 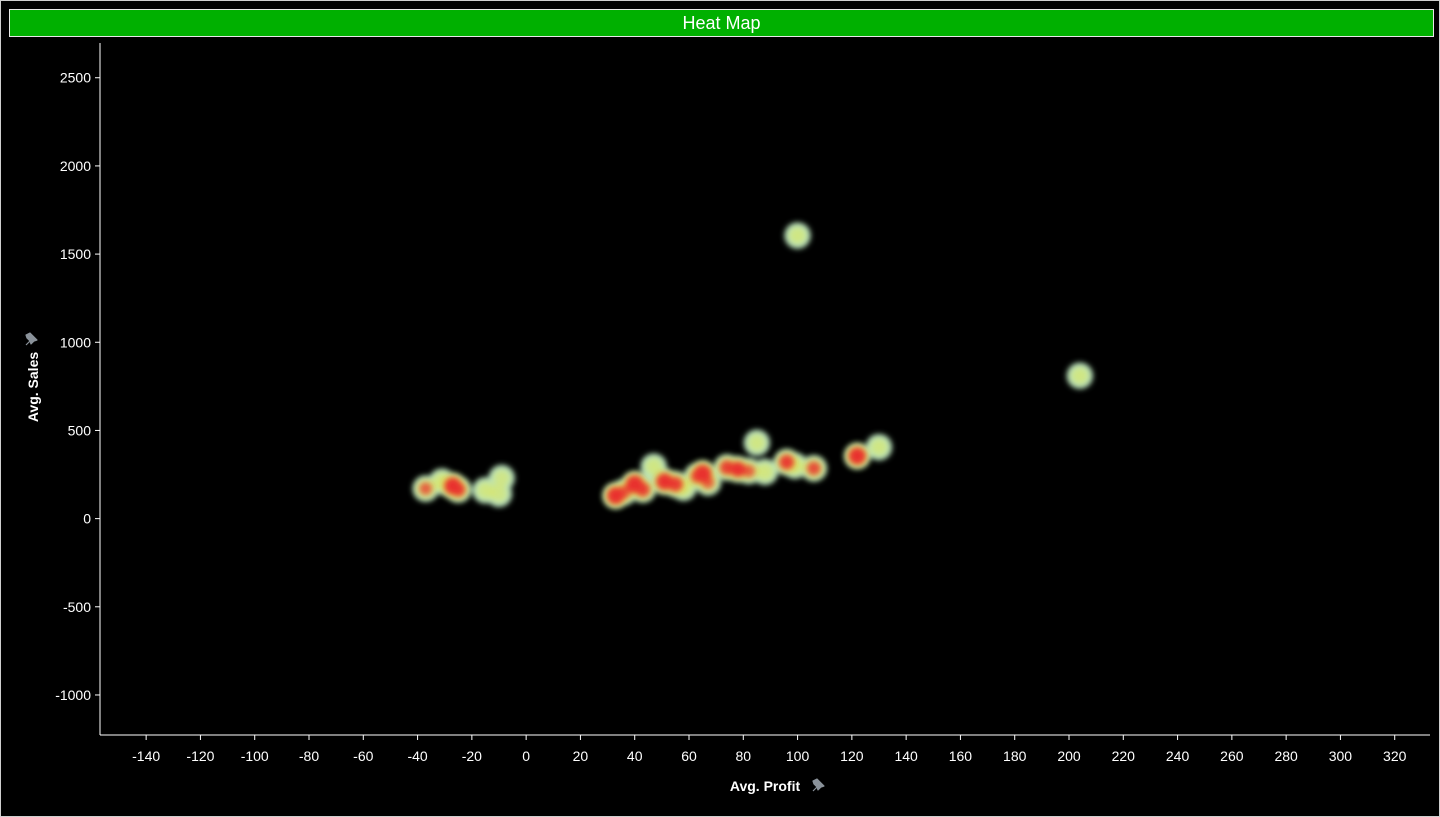 What do you see at coordinates (1395, 756) in the screenshot?
I see `x-tick-label: 320` at bounding box center [1395, 756].